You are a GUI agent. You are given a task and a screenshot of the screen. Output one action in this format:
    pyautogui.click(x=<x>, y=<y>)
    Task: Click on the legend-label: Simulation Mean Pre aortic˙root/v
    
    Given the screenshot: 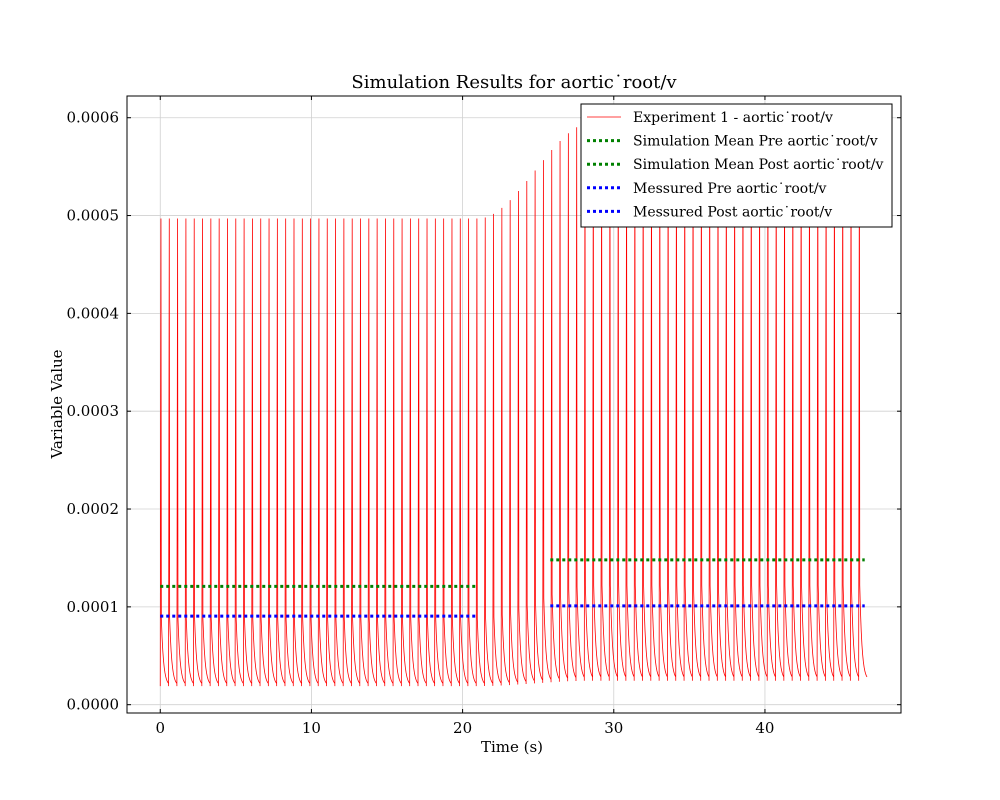 What is the action you would take?
    pyautogui.click(x=755, y=142)
    